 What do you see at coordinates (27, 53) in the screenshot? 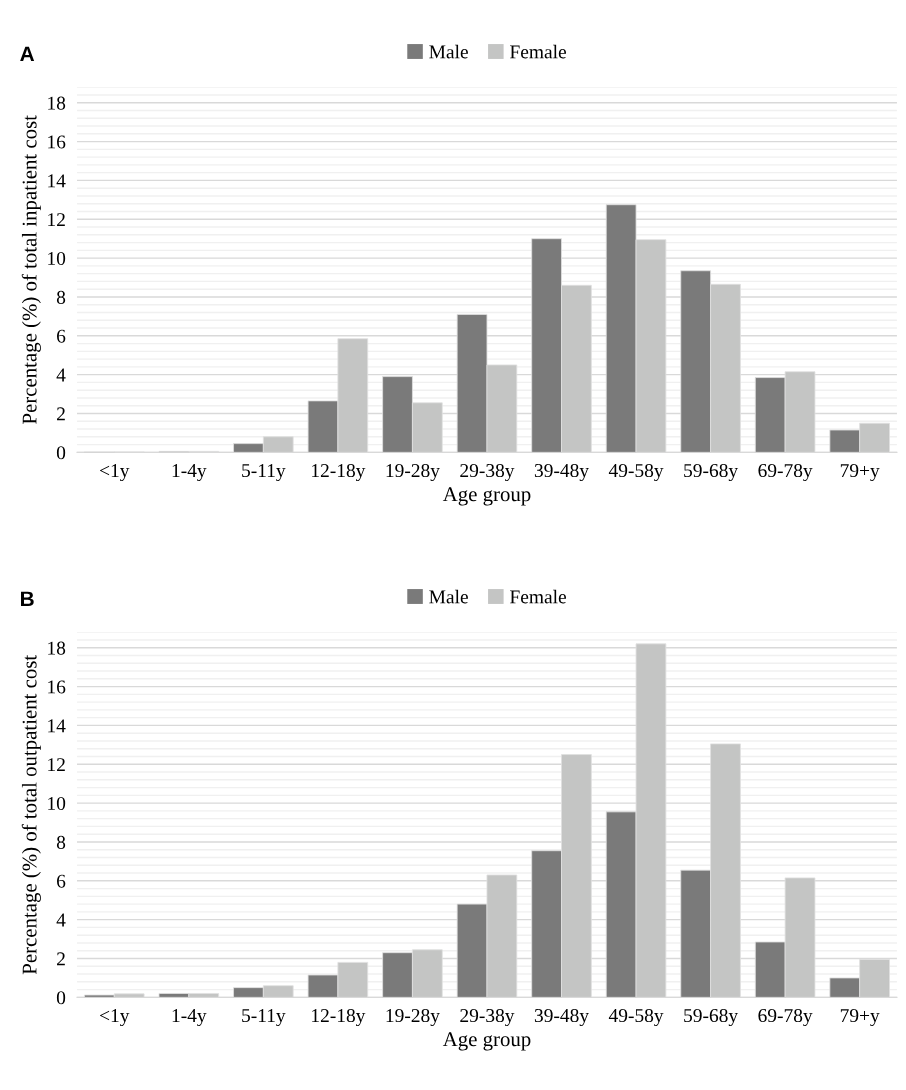
I see `chart-title: A` at bounding box center [27, 53].